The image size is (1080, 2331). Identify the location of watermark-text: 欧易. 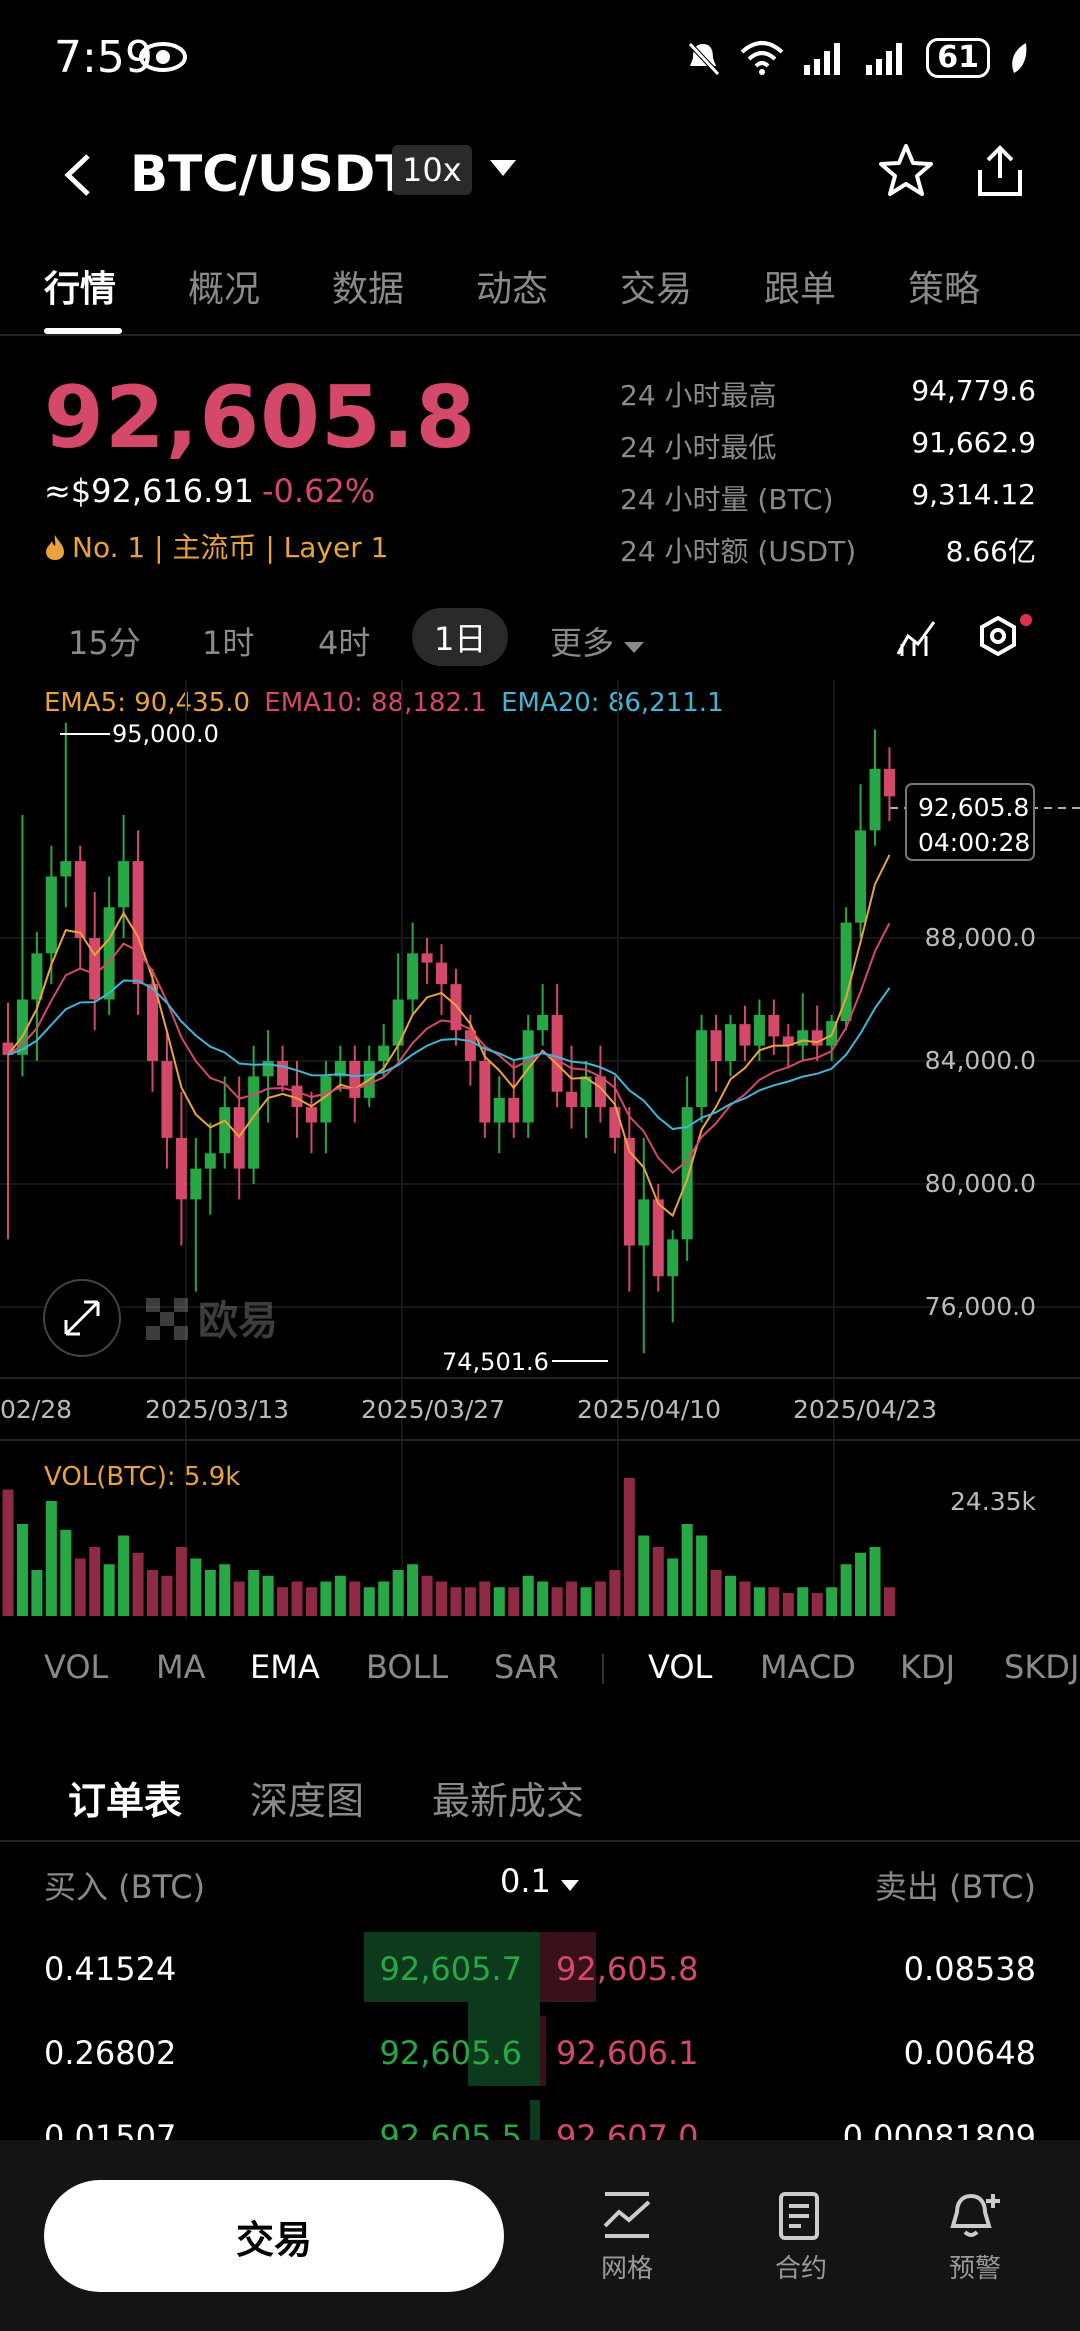
(238, 1321).